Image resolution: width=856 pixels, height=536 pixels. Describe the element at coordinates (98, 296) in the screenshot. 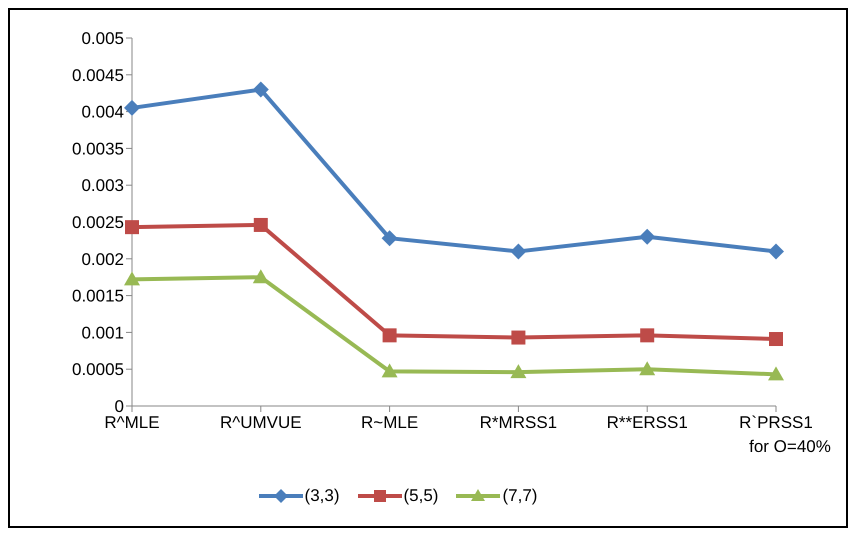

I see `y-tick-label: 0.0015` at that location.